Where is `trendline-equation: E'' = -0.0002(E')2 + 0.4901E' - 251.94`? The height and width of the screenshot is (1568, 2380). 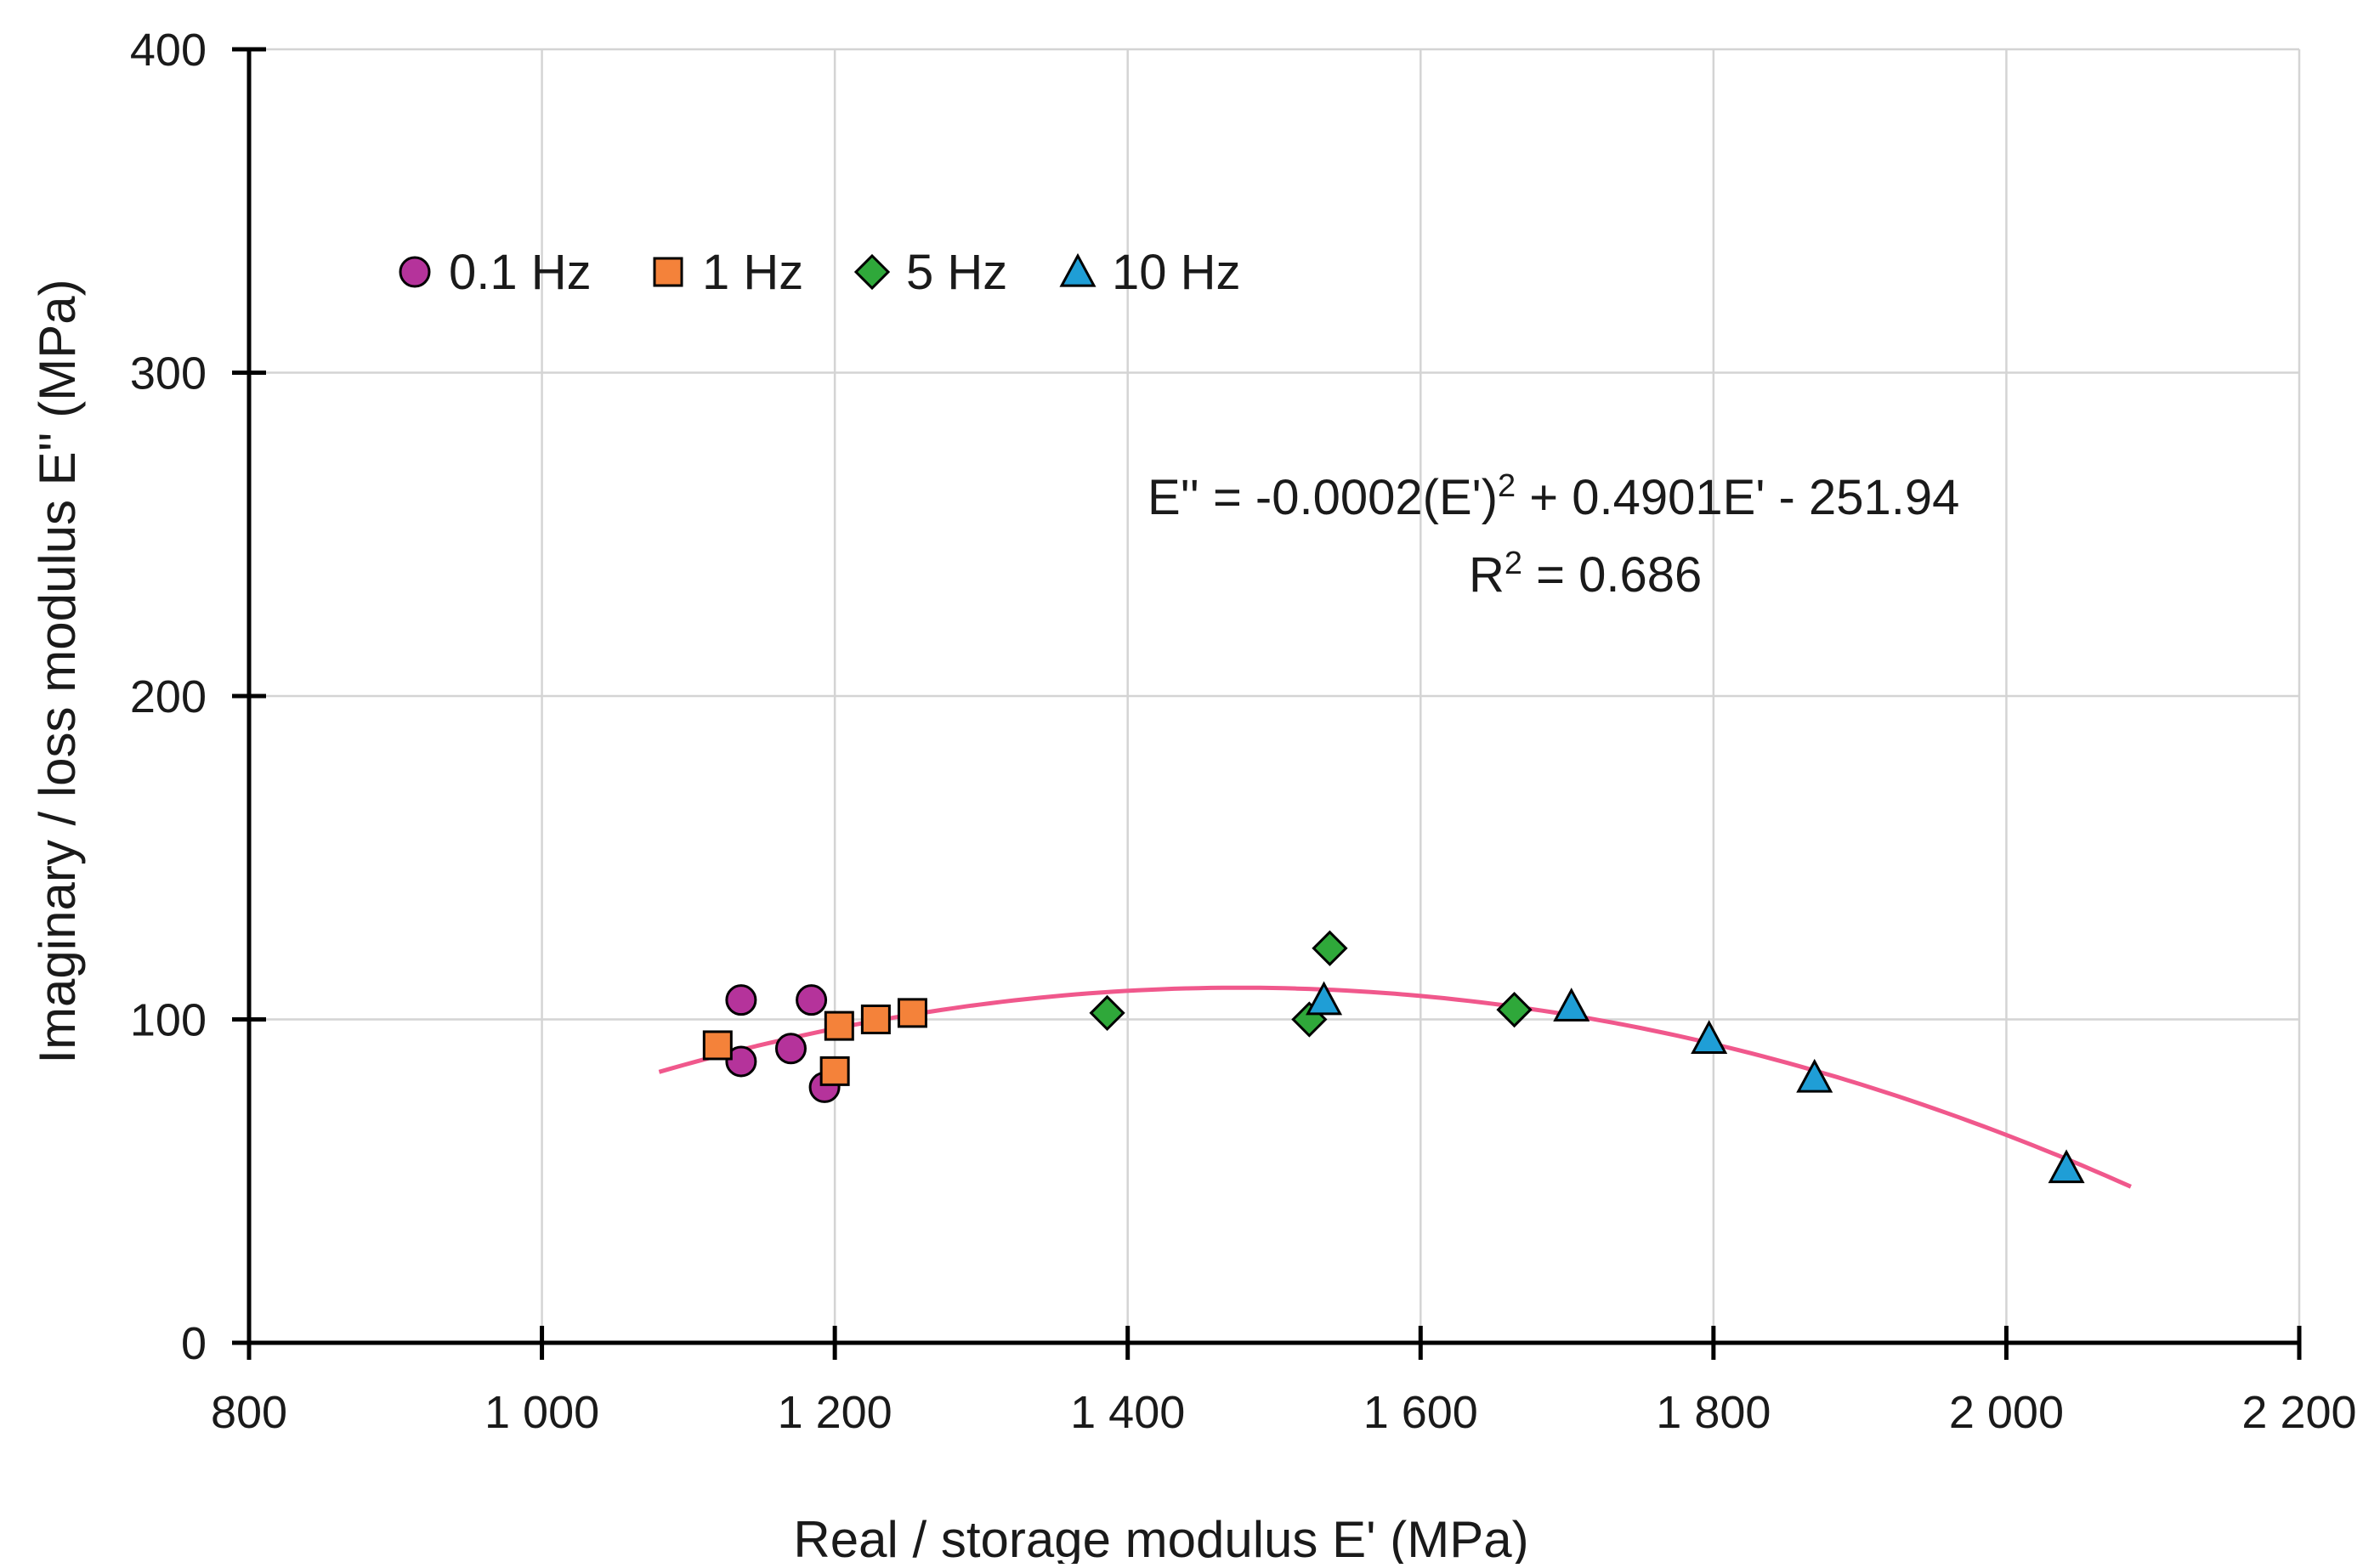 trendline-equation: E'' = -0.0002(E')2 + 0.4901E' - 251.94 is located at coordinates (1553, 496).